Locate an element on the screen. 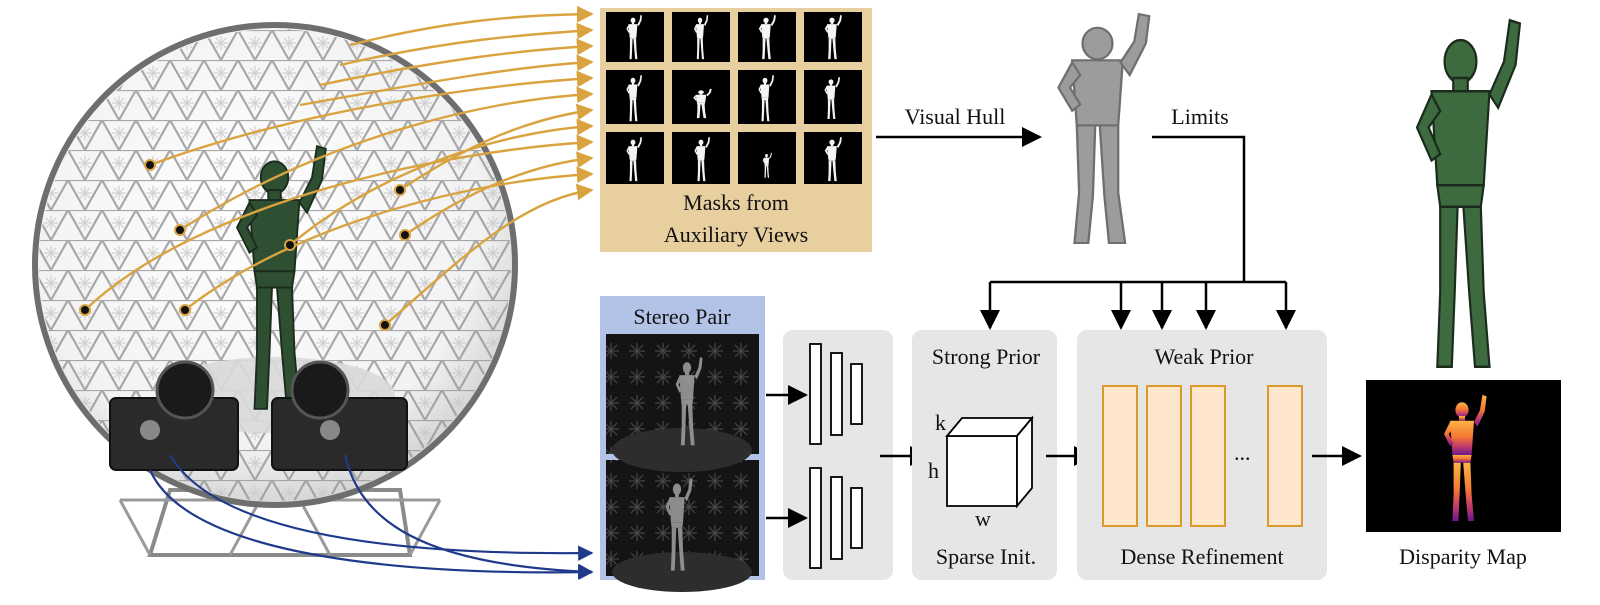 Image resolution: width=1600 pixels, height=605 pixels. auxiliary-camera-dots is located at coordinates (245, 245).